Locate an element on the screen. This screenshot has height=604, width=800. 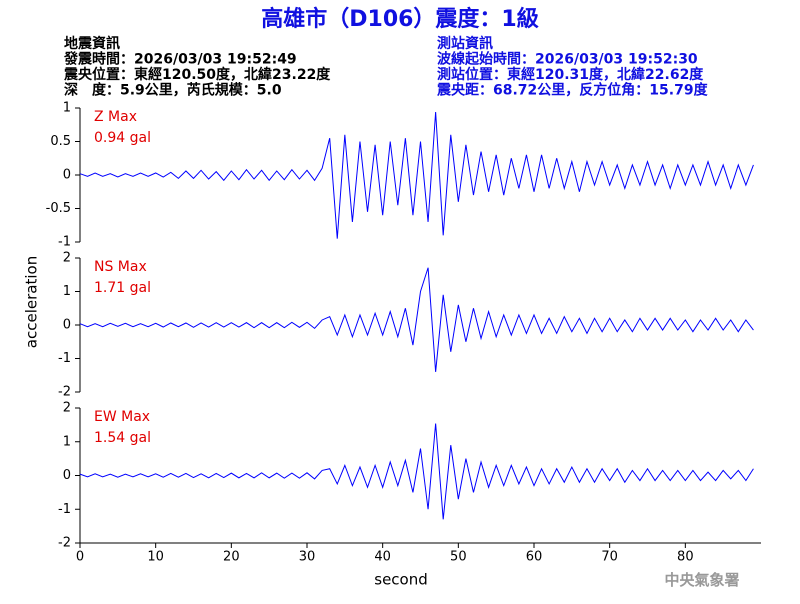
title: 高雄市（D106）震度：1級 is located at coordinates (400, 19).